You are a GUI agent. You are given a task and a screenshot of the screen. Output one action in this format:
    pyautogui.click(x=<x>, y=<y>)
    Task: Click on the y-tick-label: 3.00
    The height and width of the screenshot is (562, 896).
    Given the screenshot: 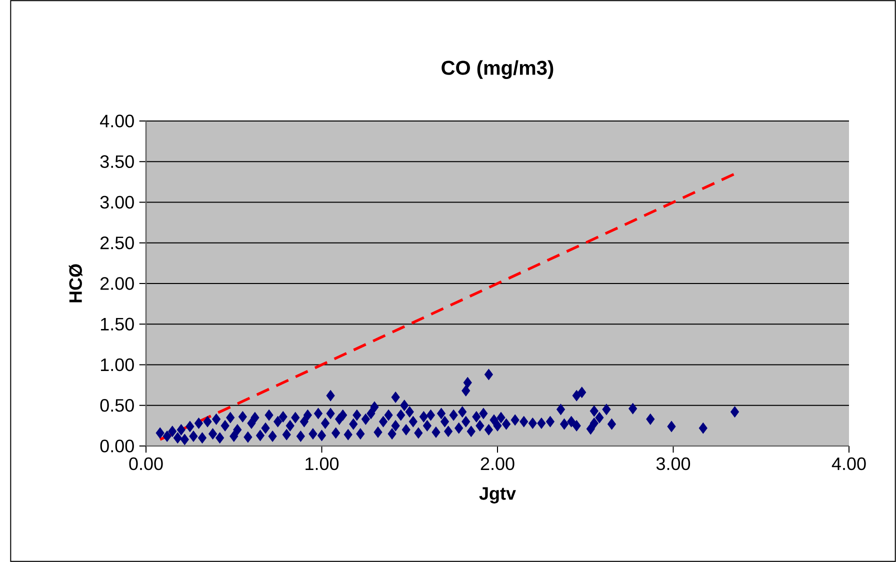 What is the action you would take?
    pyautogui.click(x=117, y=202)
    